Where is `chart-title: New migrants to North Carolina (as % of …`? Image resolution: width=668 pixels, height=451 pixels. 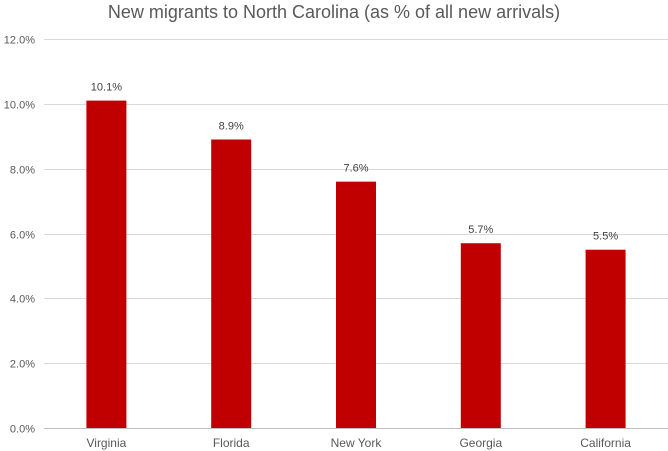
chart-title: New migrants to North Carolina (as % of … is located at coordinates (334, 12).